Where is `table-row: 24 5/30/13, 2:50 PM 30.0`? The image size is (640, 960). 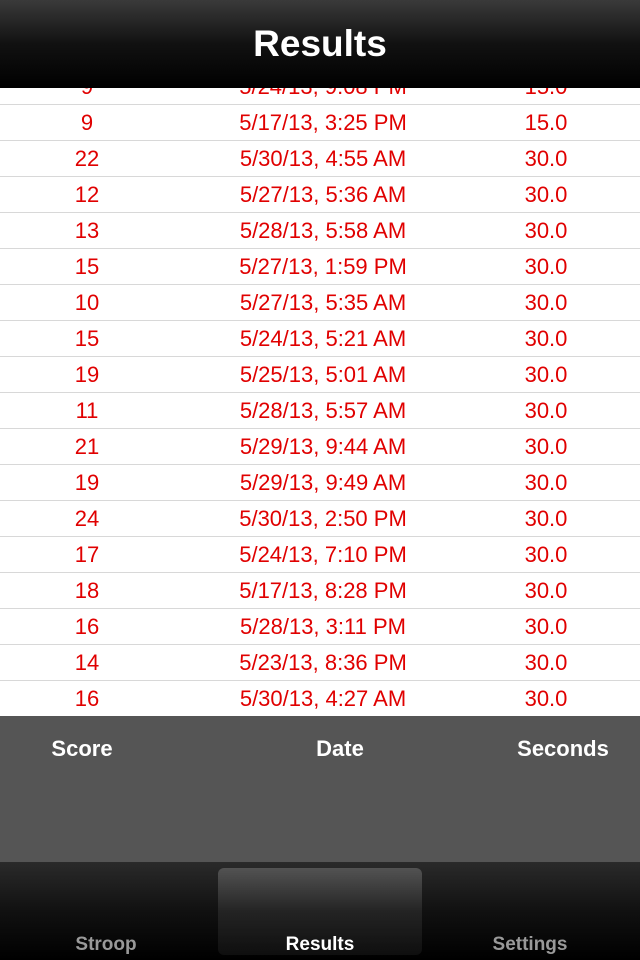
table-row: 24 5/30/13, 2:50 PM 30.0 is located at coordinates (320, 519).